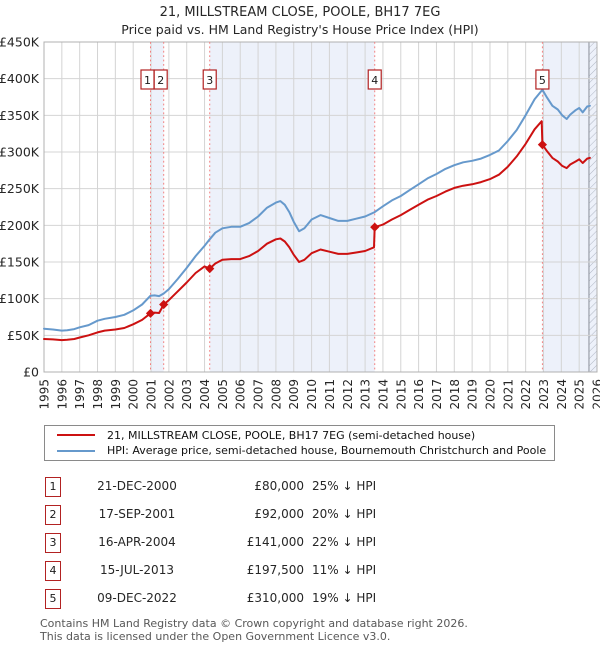 This screenshot has height=650, width=600. Describe the element at coordinates (562, 394) in the screenshot. I see `x-tick-label: 2024` at that location.